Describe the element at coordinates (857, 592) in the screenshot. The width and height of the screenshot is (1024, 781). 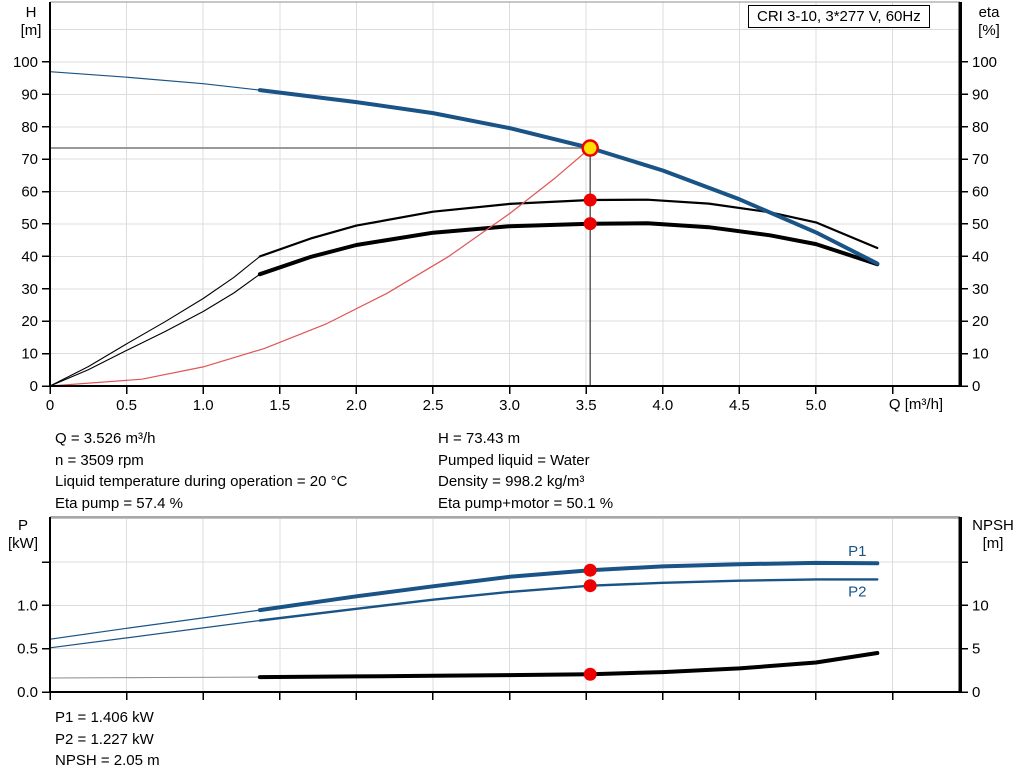
I see `p2-curve-label: P2` at that location.